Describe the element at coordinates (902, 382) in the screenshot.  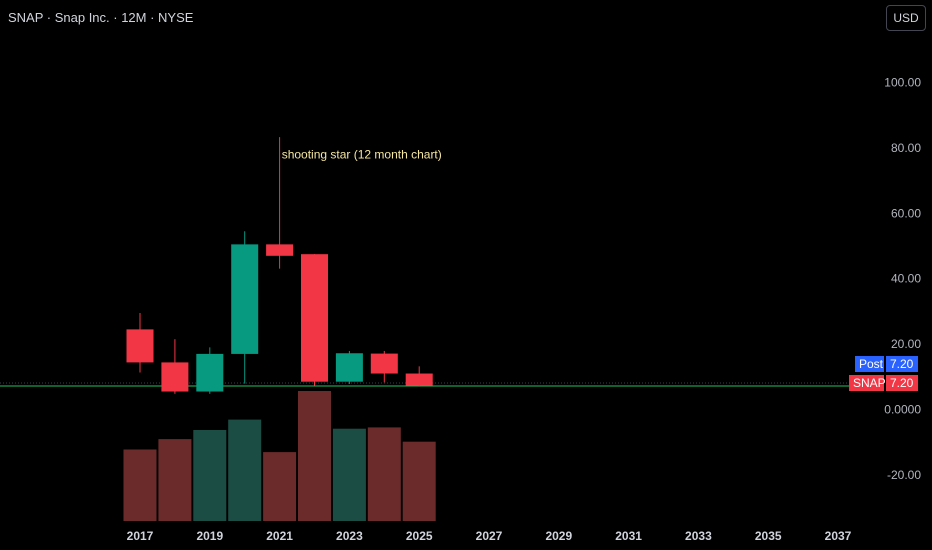
I see `last-price-value: 7.20` at that location.